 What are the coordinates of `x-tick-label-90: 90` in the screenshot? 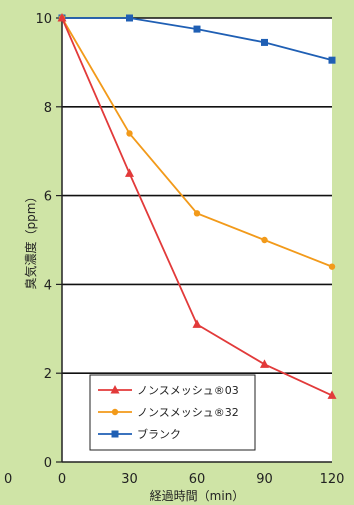 It's located at (264, 479).